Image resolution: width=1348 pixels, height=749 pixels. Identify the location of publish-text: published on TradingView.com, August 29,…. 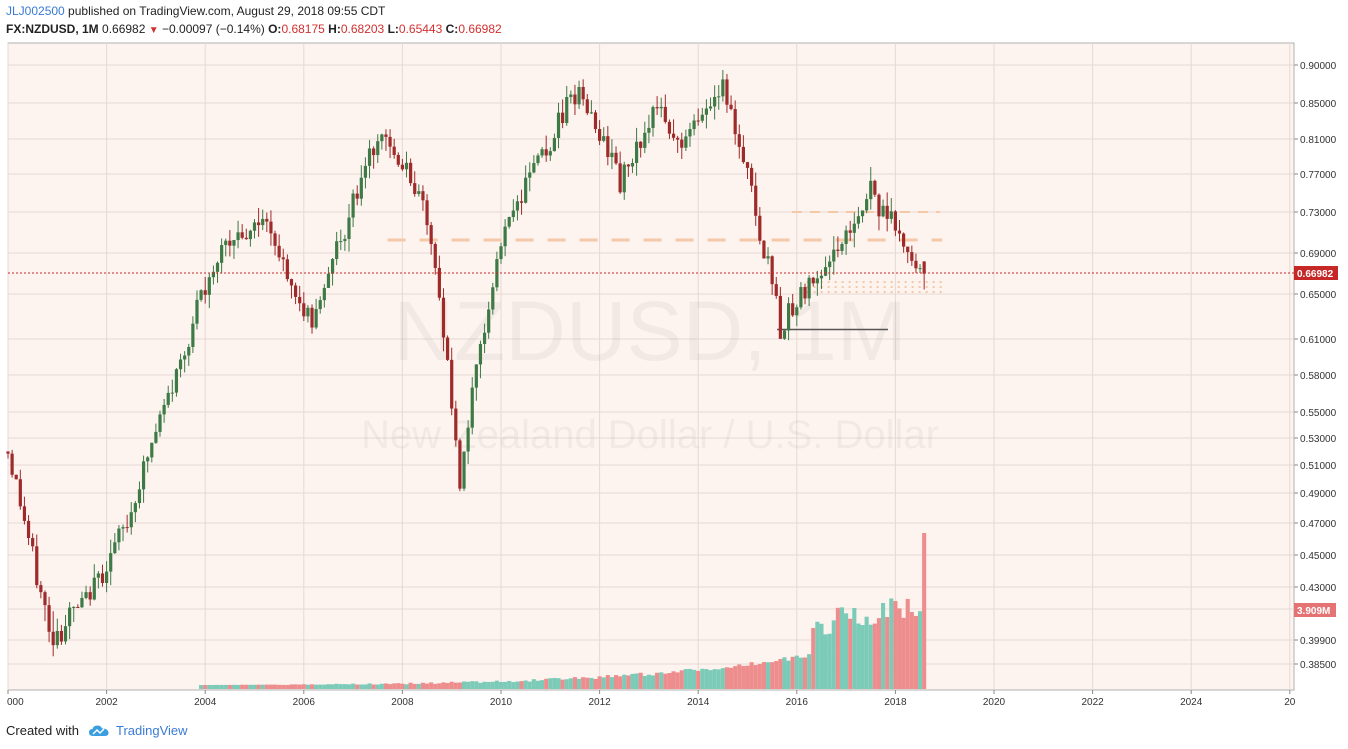
(225, 11).